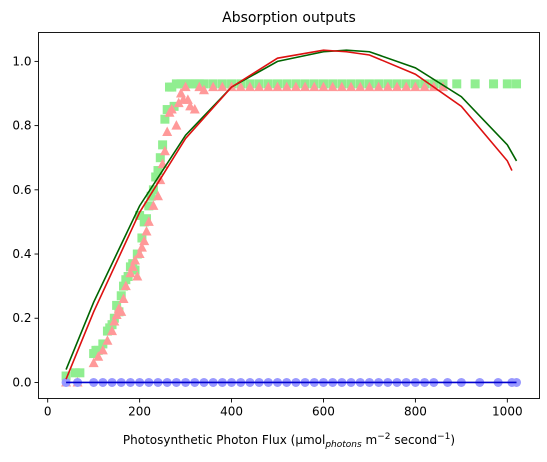 The width and height of the screenshot is (547, 462). I want to click on x-tick-label: 400, so click(231, 412).